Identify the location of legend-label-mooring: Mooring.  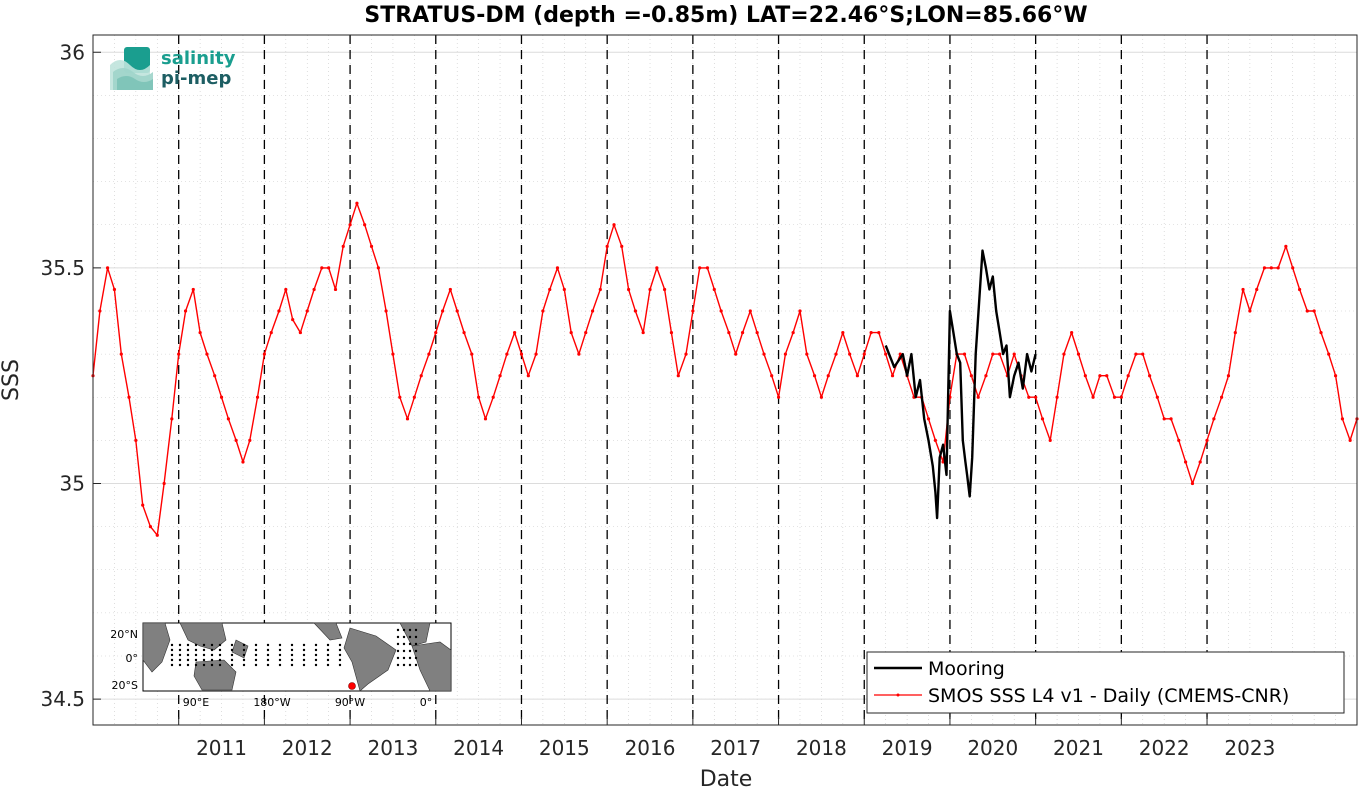
(966, 669).